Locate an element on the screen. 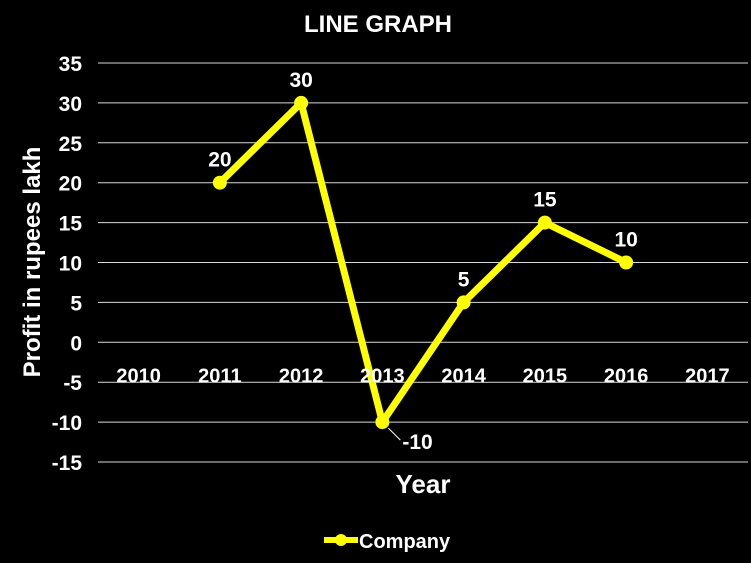 Image resolution: width=751 pixels, height=563 pixels. y-tick-label: 15 is located at coordinates (71, 224).